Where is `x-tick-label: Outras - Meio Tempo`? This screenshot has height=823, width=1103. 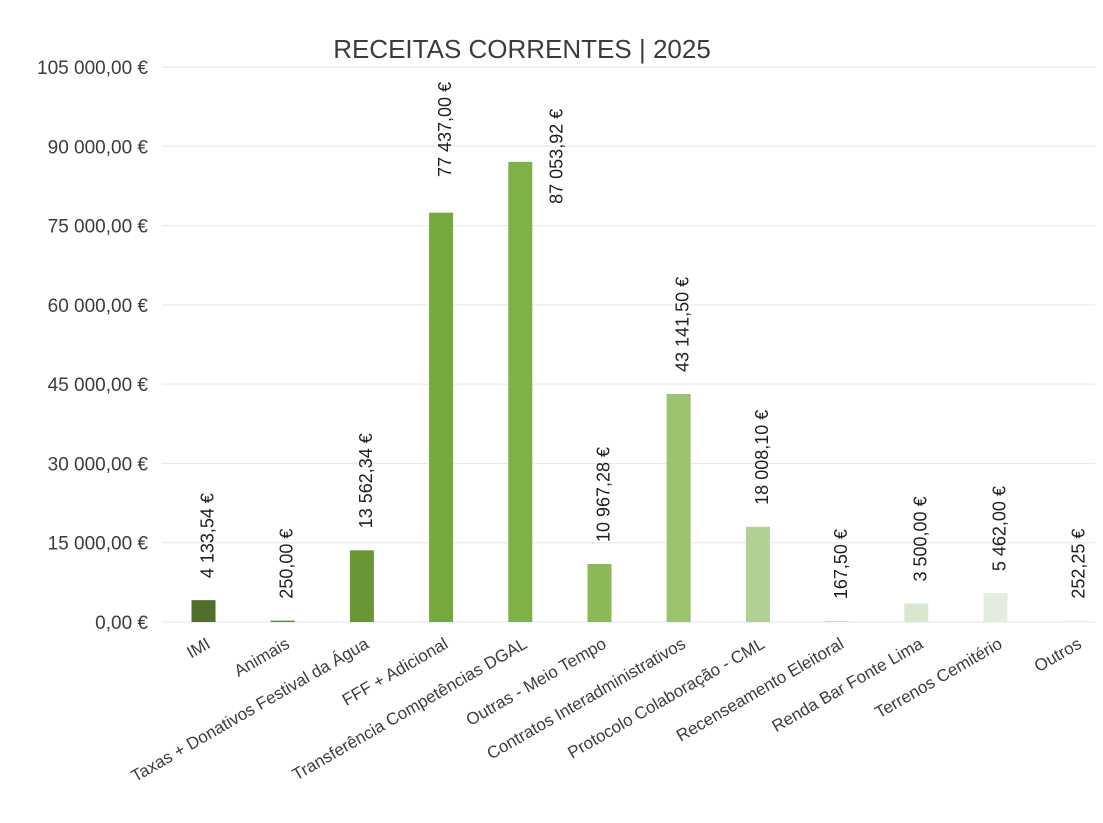
x-tick-label: Outras - Meio Tempo is located at coordinates (536, 682).